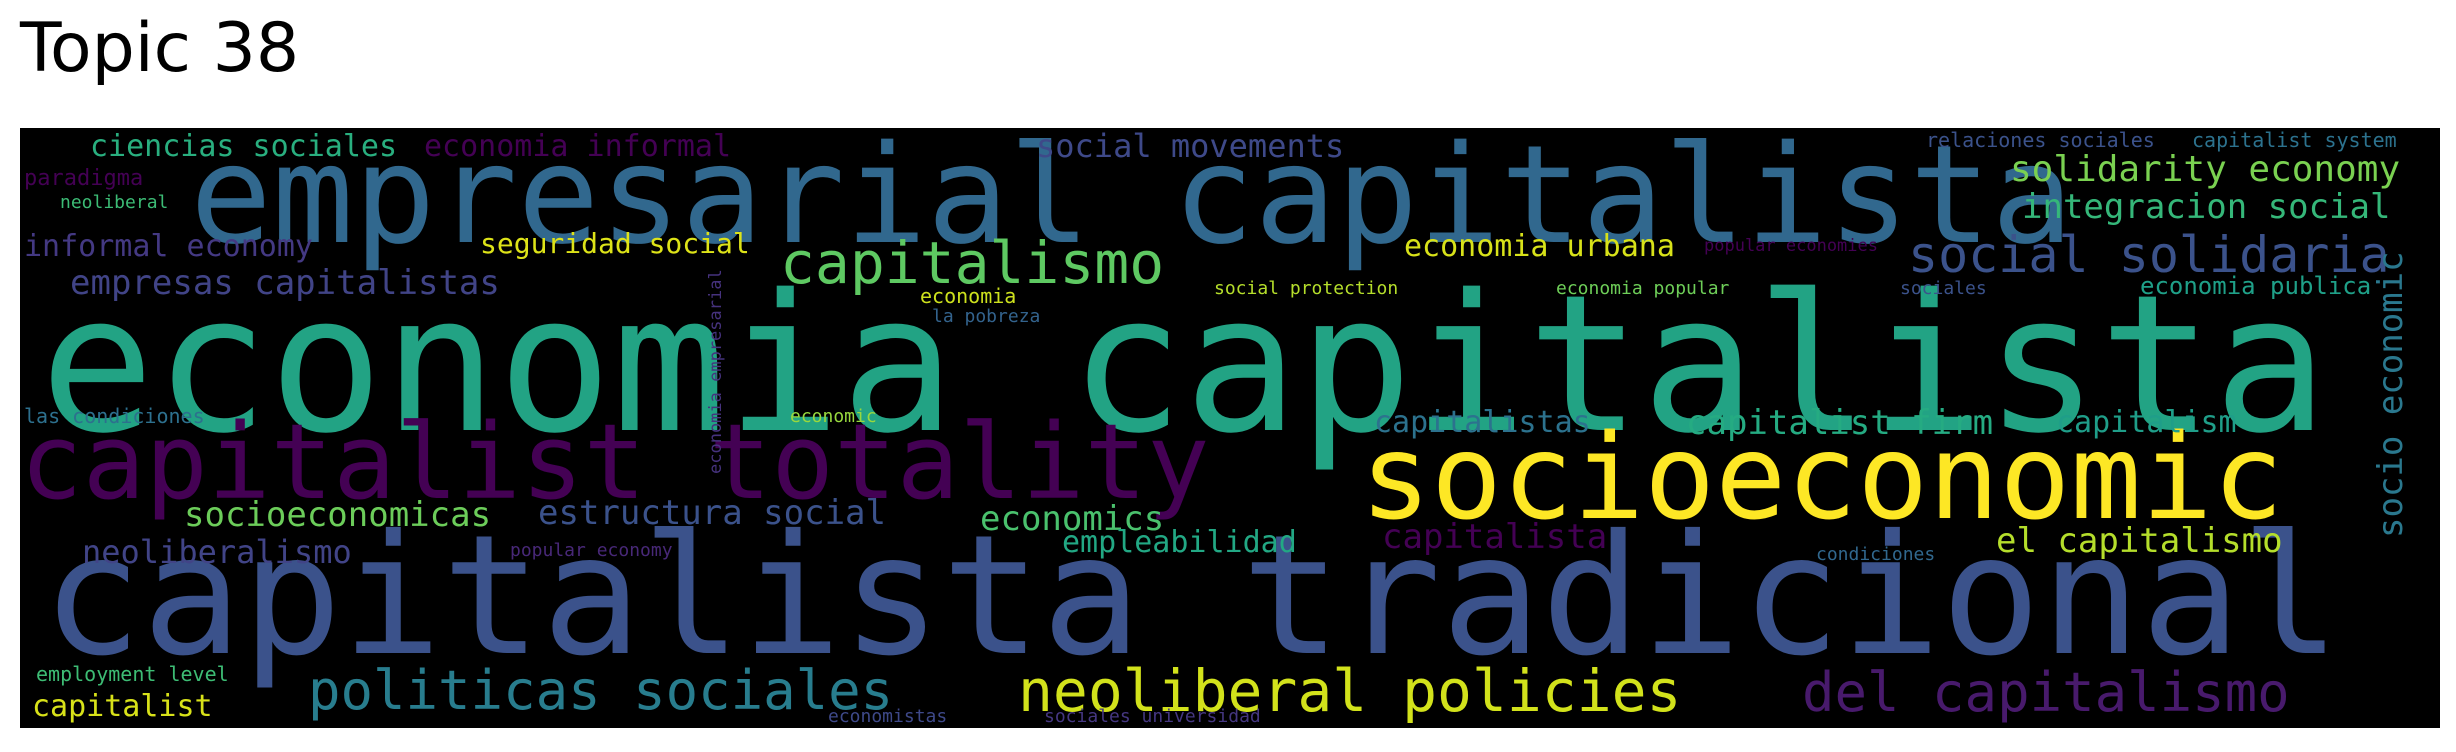 The width and height of the screenshot is (2456, 752). Describe the element at coordinates (2205, 169) in the screenshot. I see `cloud-word: solidarity economy` at that location.